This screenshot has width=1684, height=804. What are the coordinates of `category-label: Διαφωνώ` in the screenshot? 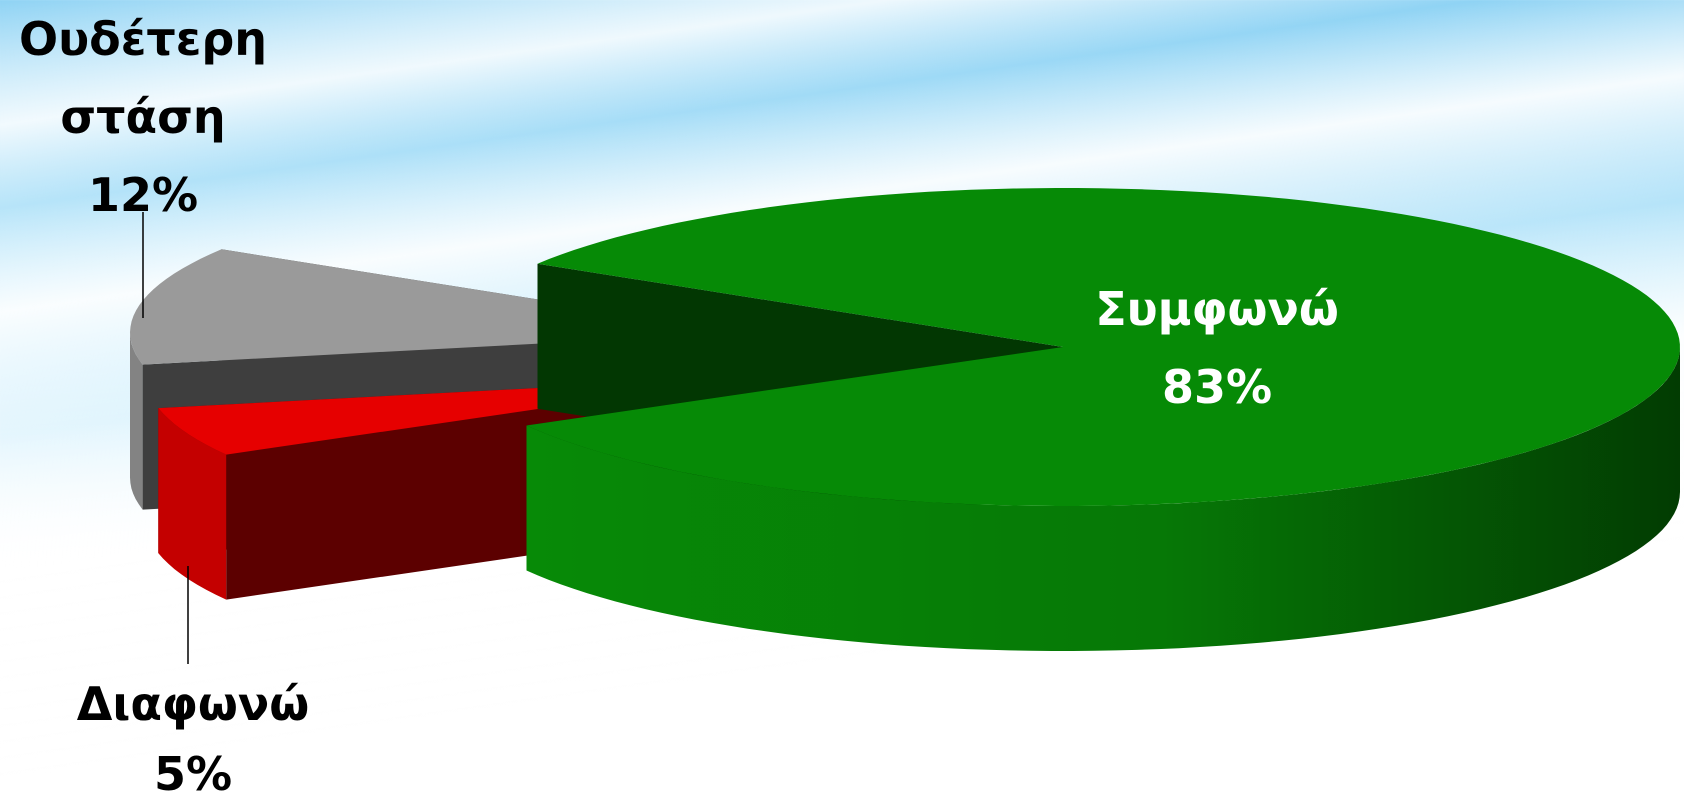 It's located at (193, 704).